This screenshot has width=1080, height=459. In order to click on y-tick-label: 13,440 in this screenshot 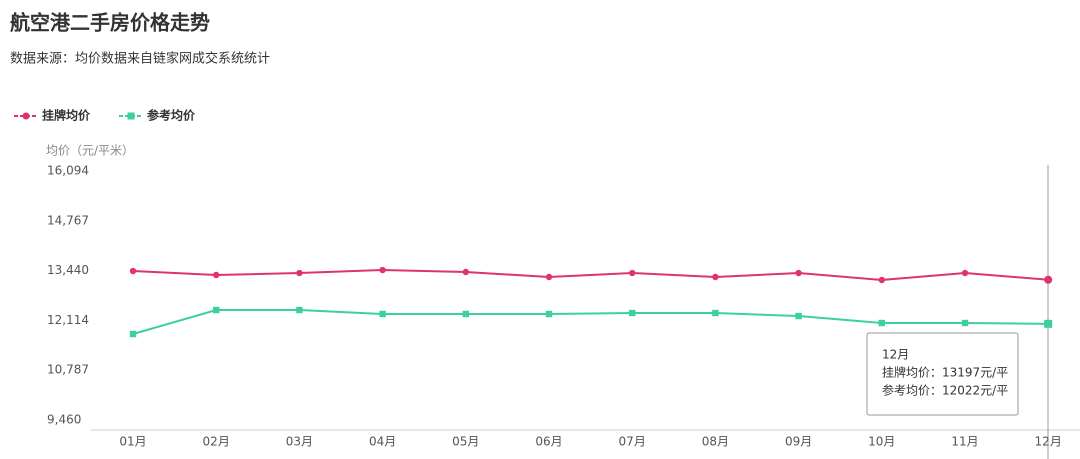, I will do `click(68, 270)`.